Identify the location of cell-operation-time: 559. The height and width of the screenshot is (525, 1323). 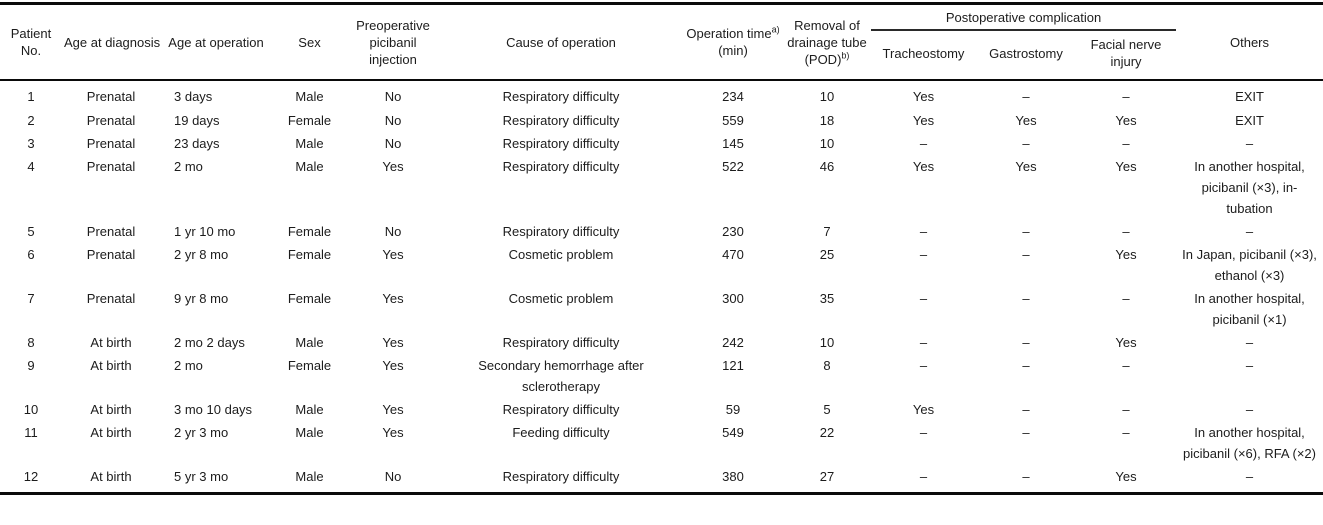
(733, 120).